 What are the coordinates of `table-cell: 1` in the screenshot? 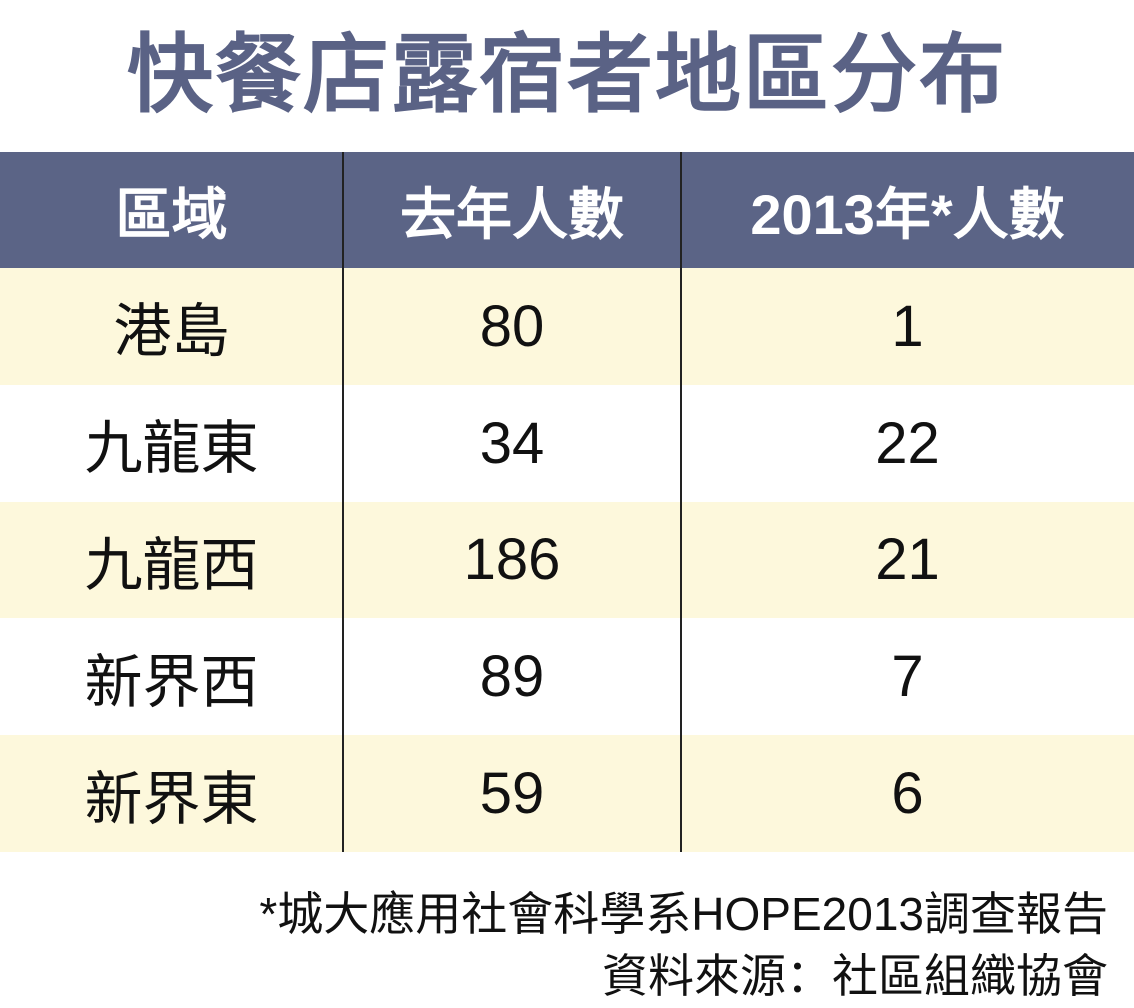 It's located at (907, 326).